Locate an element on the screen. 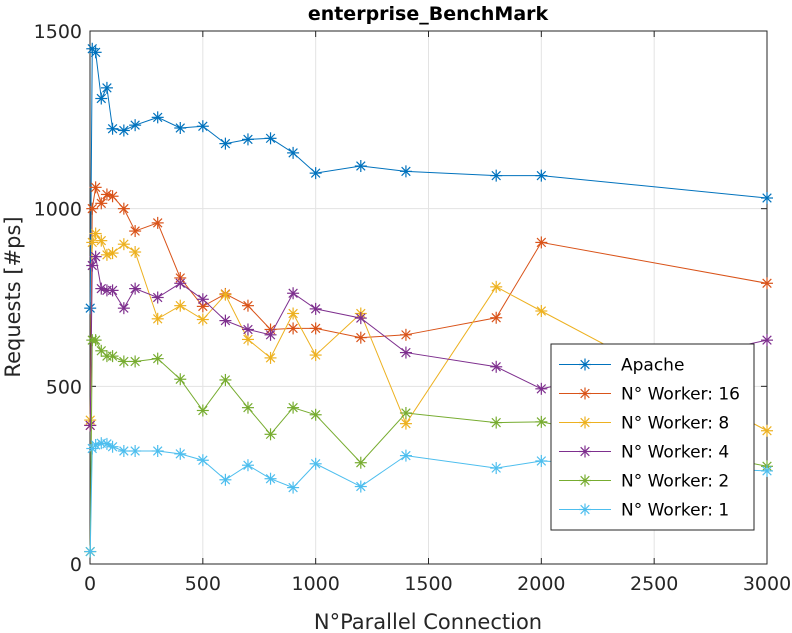  chart-title: enterprise_BenchMark is located at coordinates (428, 14).